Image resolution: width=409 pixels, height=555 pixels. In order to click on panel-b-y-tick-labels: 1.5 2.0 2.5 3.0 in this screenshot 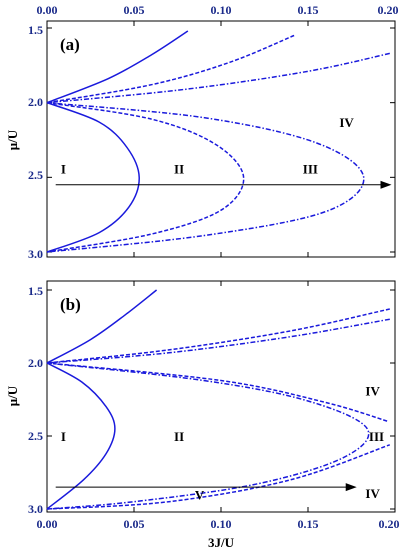, I will do `click(35, 400)`.